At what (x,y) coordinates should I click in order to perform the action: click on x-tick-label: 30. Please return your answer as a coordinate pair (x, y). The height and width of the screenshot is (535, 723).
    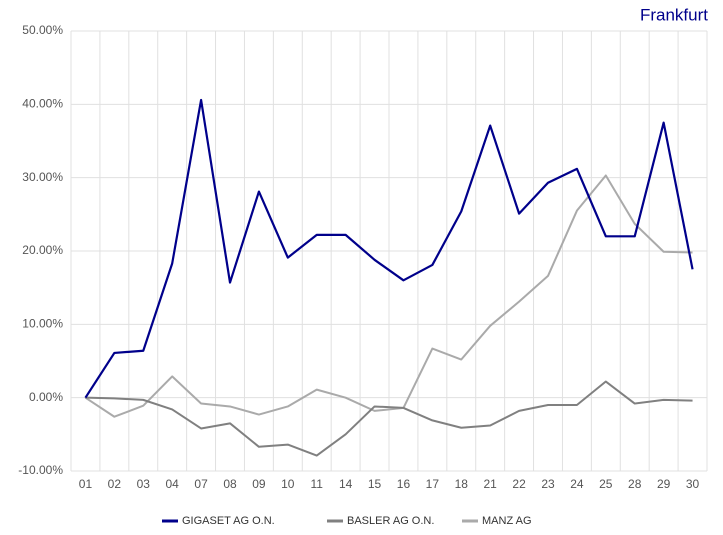
    Looking at the image, I should click on (693, 484).